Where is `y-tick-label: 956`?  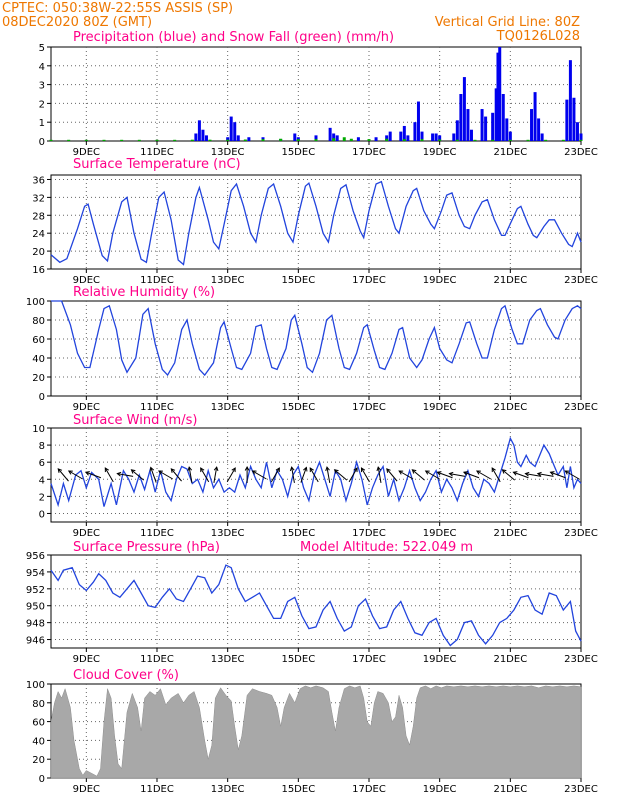 y-tick-label: 956 is located at coordinates (35, 556).